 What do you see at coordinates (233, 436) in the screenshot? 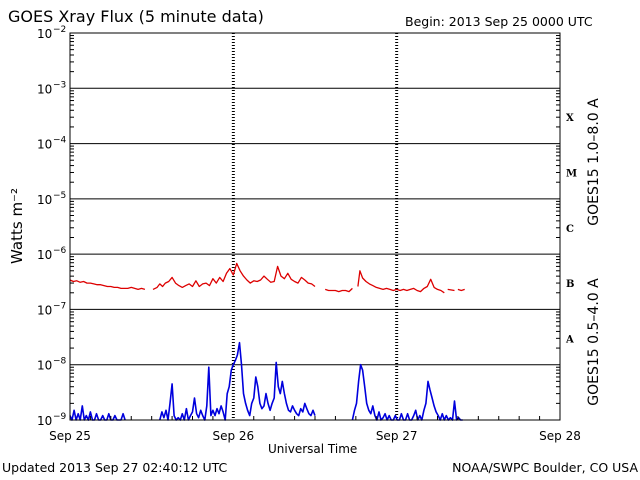
I see `x-tick-label: Sep 26` at bounding box center [233, 436].